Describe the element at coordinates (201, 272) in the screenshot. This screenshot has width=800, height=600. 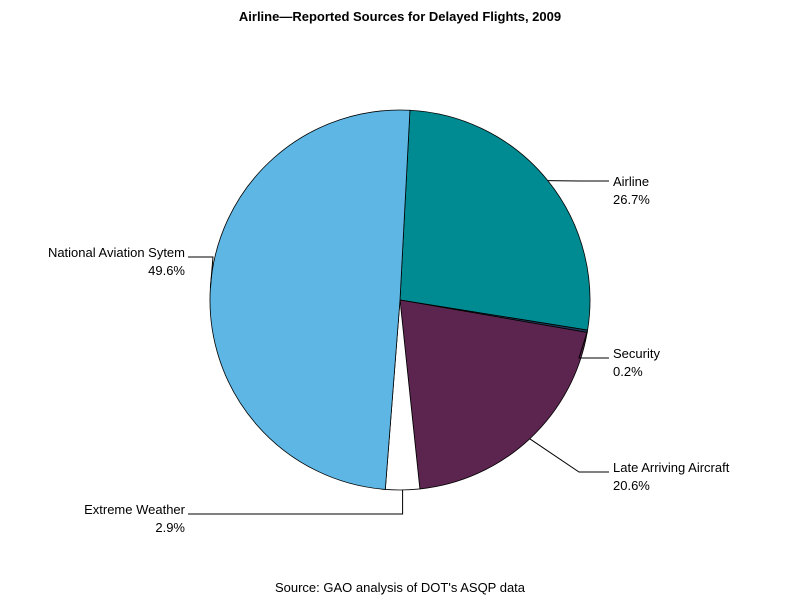
I see `leader-line-national-aviation-sytem` at that location.